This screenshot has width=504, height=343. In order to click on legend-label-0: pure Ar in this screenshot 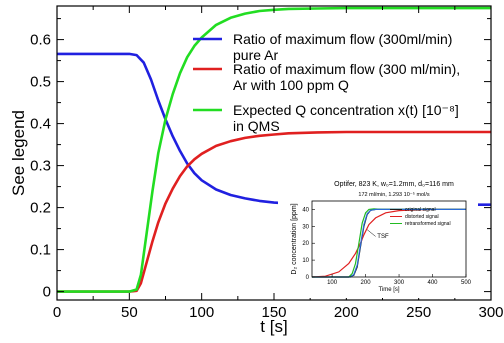, I will do `click(255, 55)`.